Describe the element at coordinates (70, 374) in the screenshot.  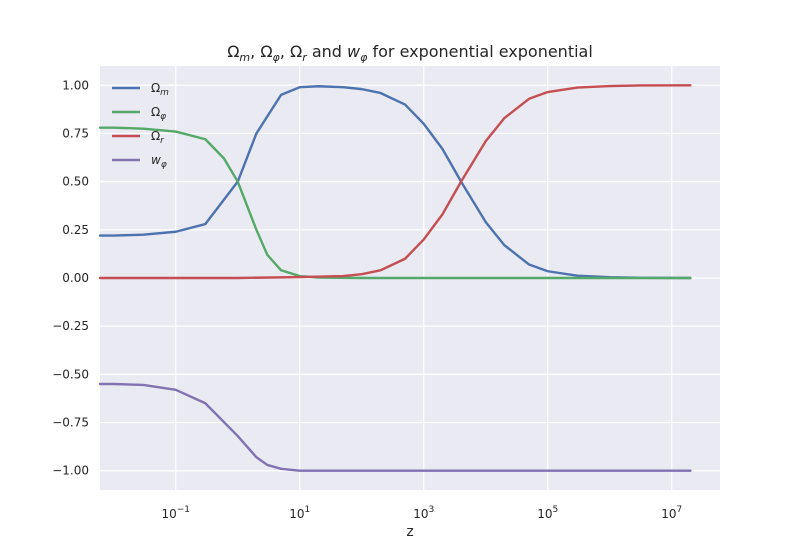
I see `y-tick-label: −0.50` at that location.